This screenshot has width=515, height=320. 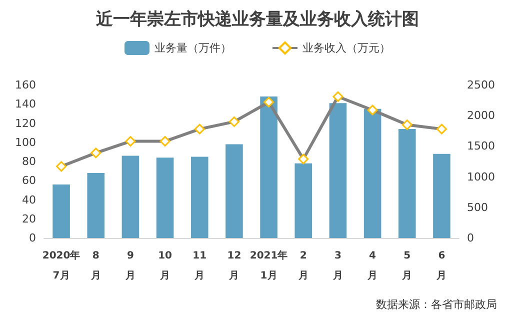 What do you see at coordinates (95, 266) in the screenshot?
I see `x-tick-label: 8 月` at bounding box center [95, 266].